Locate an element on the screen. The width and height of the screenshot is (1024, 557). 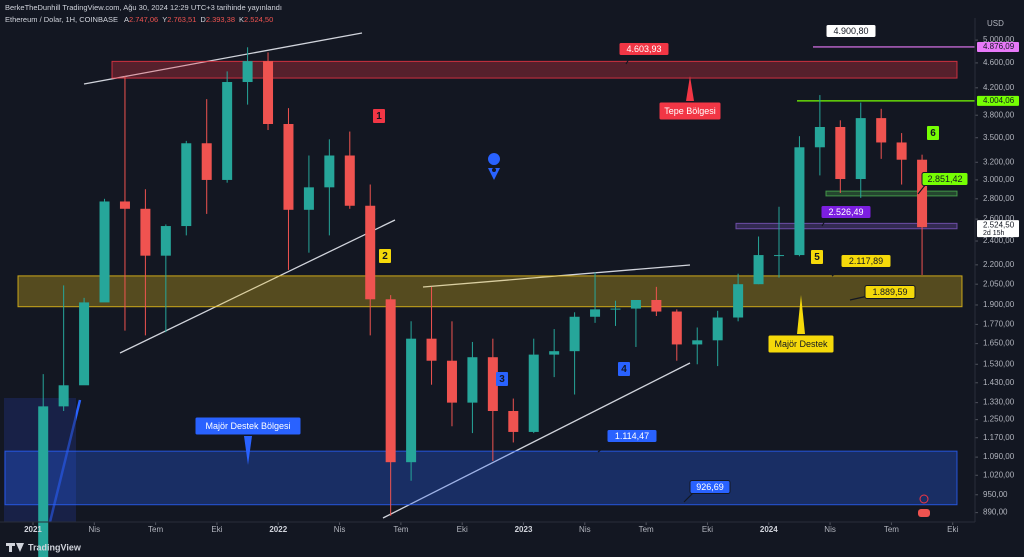
value-label-group: 926,69 is located at coordinates (710, 487).